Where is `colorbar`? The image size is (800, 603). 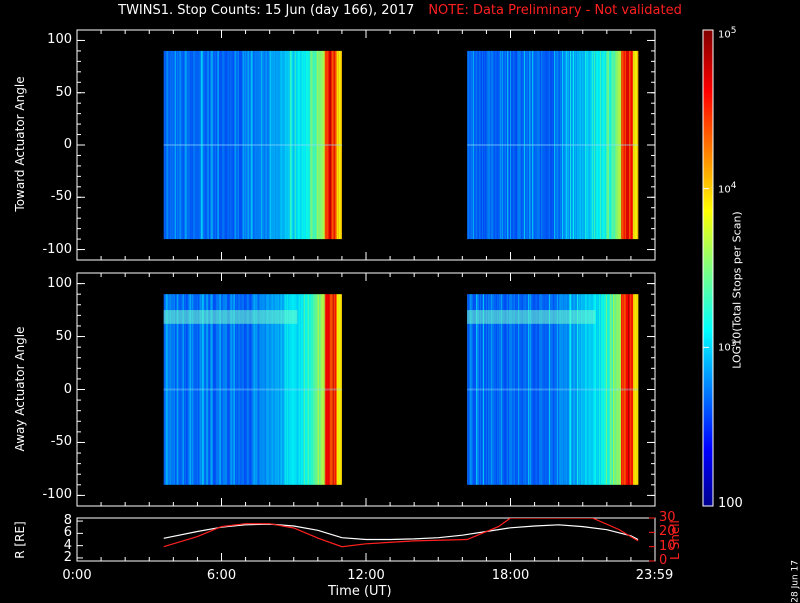 colorbar is located at coordinates (708, 268).